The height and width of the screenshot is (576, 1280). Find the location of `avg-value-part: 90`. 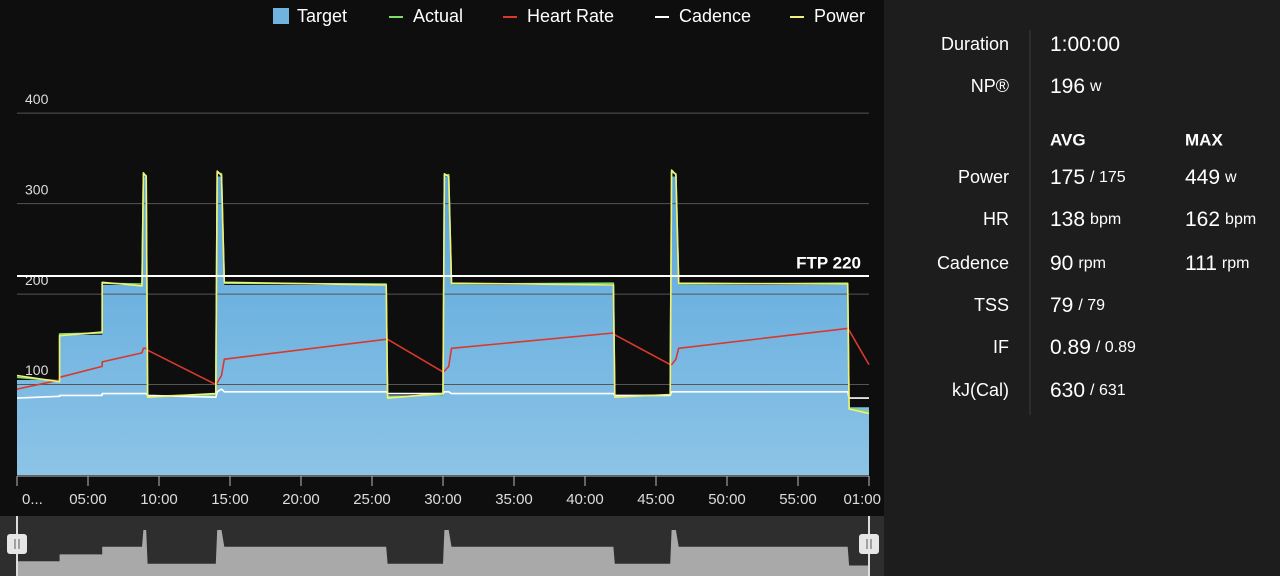

avg-value-part: 90 is located at coordinates (1061, 263).